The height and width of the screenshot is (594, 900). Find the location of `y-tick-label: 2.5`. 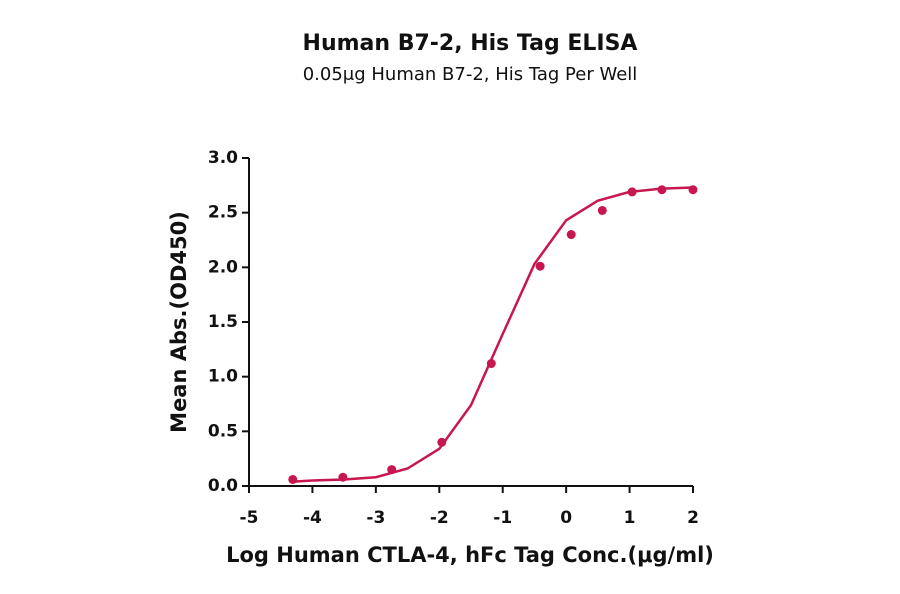

y-tick-label: 2.5 is located at coordinates (223, 213).